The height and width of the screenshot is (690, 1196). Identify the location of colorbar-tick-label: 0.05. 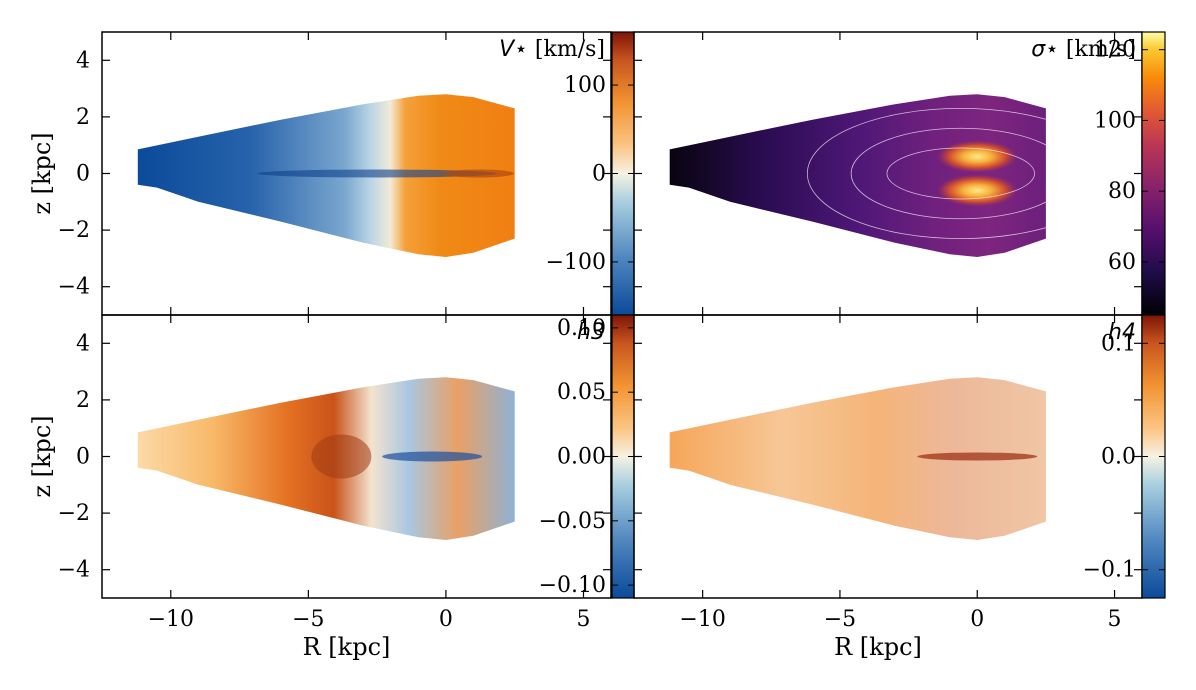
(581, 392).